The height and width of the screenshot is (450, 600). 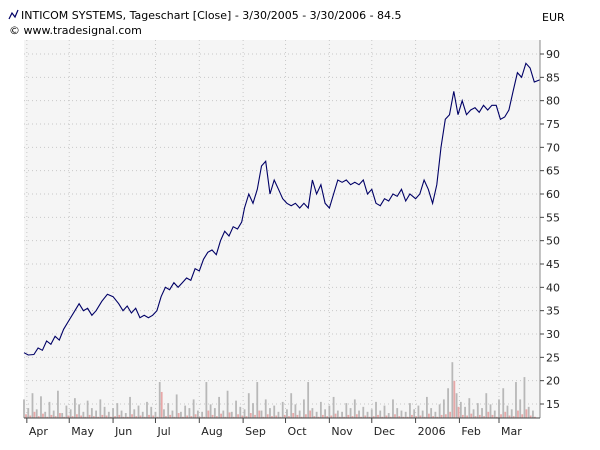 I want to click on x-tick-label: Oct, so click(x=298, y=431).